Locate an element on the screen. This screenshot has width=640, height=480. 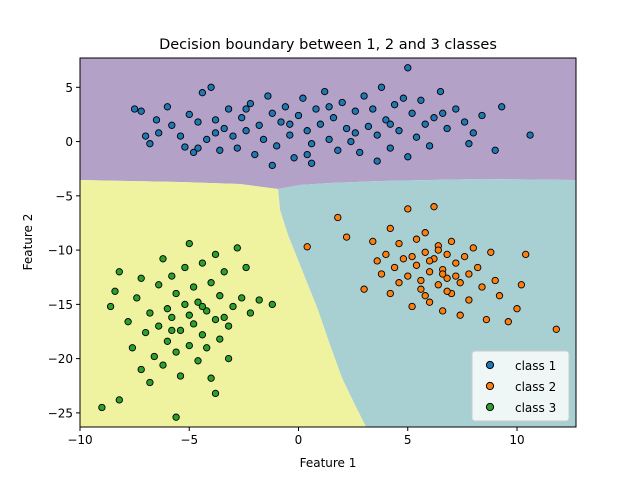
legend-label-class-3: class 3 is located at coordinates (535, 408).